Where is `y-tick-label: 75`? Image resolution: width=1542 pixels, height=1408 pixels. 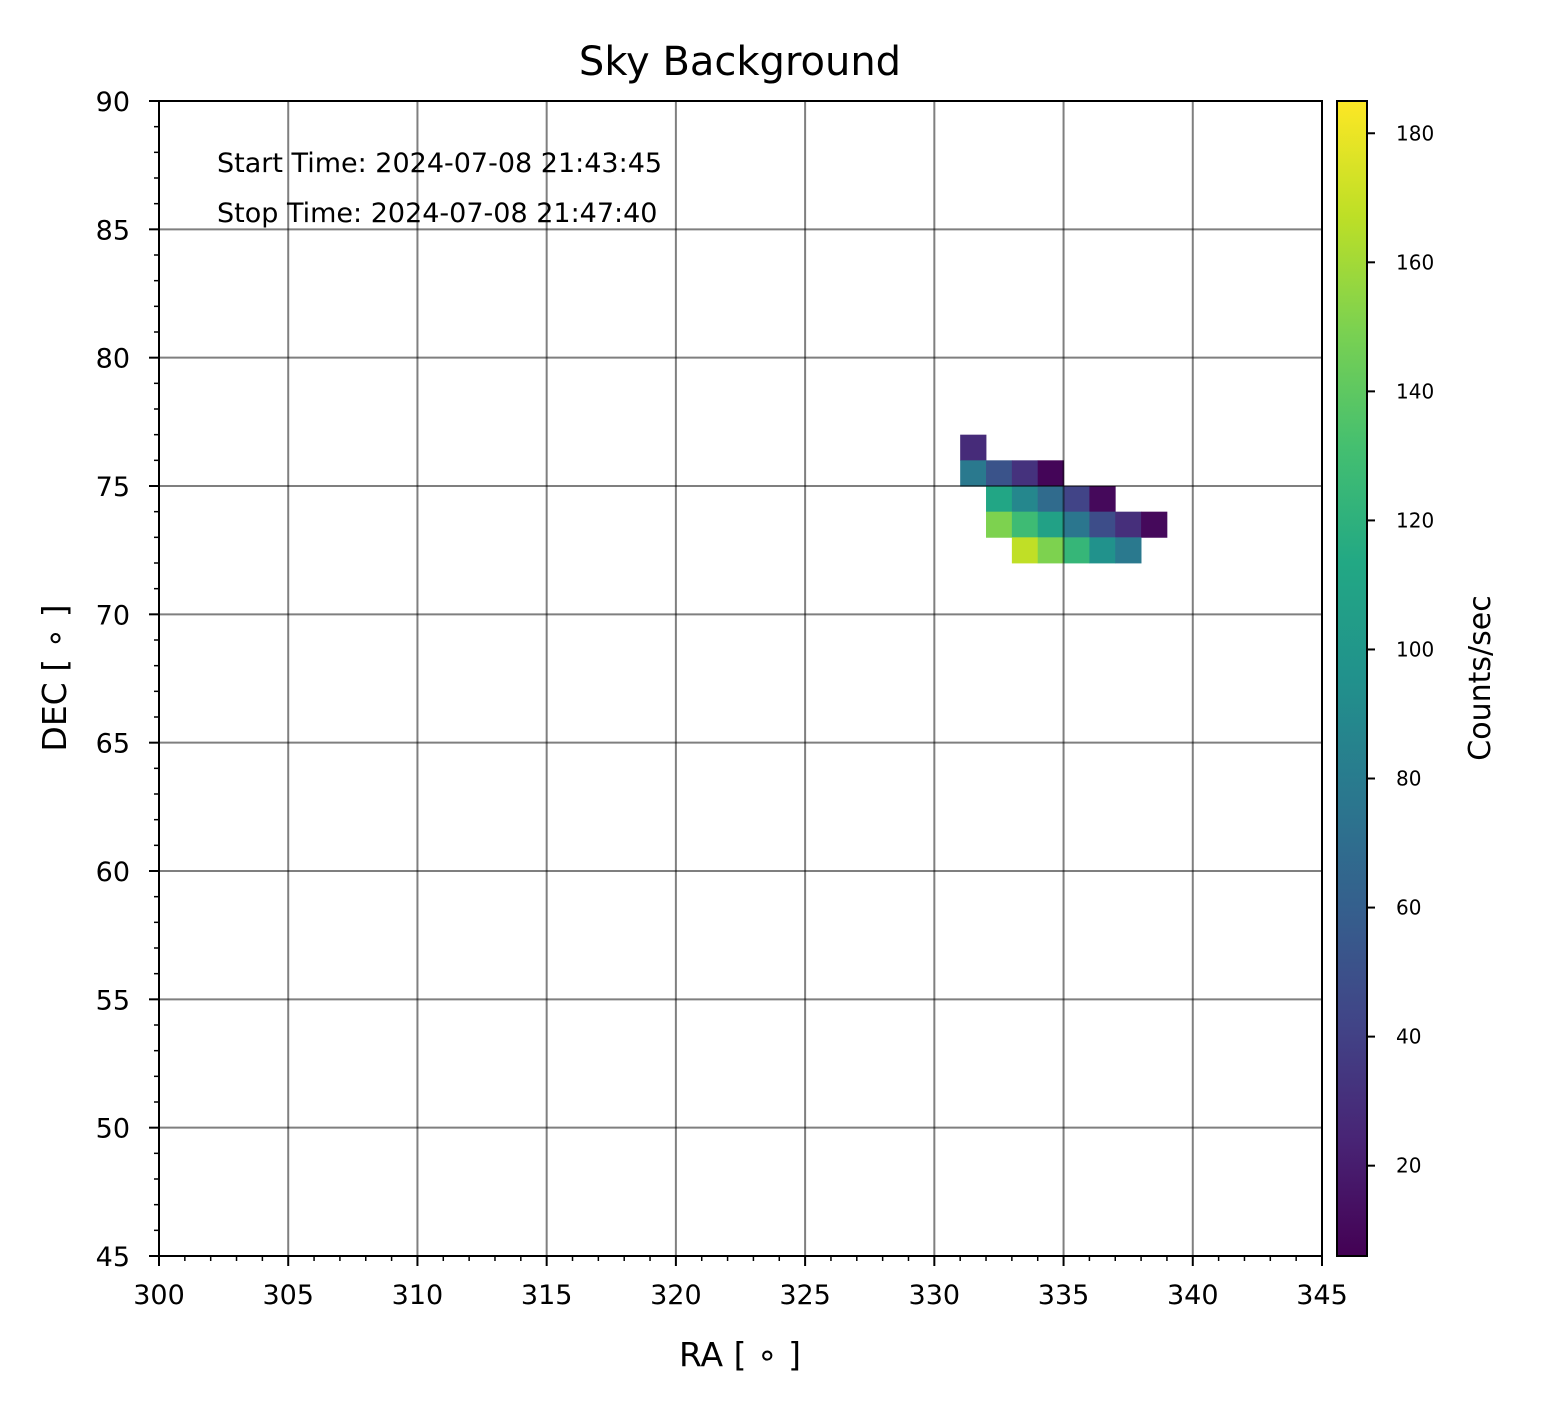
y-tick-label: 75 is located at coordinates (113, 487).